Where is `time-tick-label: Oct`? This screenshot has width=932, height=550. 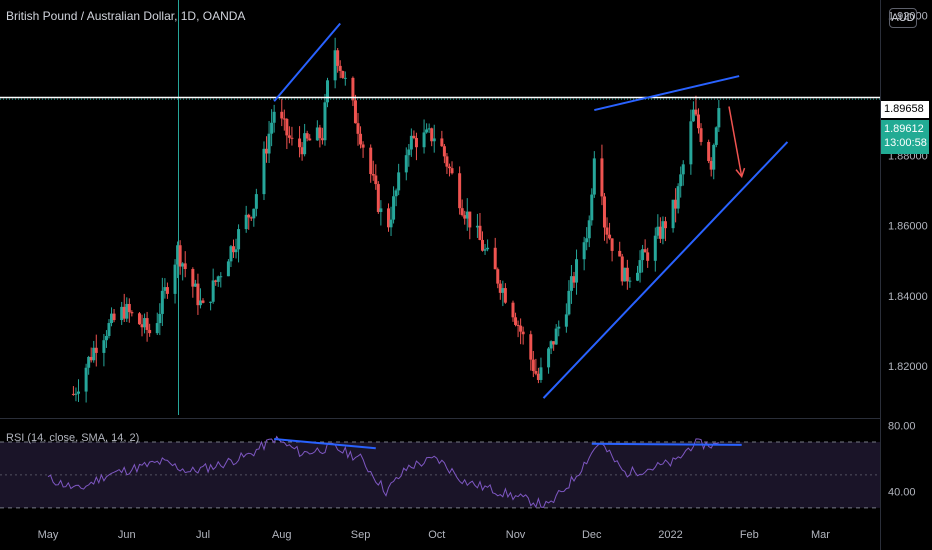 time-tick-label: Oct is located at coordinates (436, 535).